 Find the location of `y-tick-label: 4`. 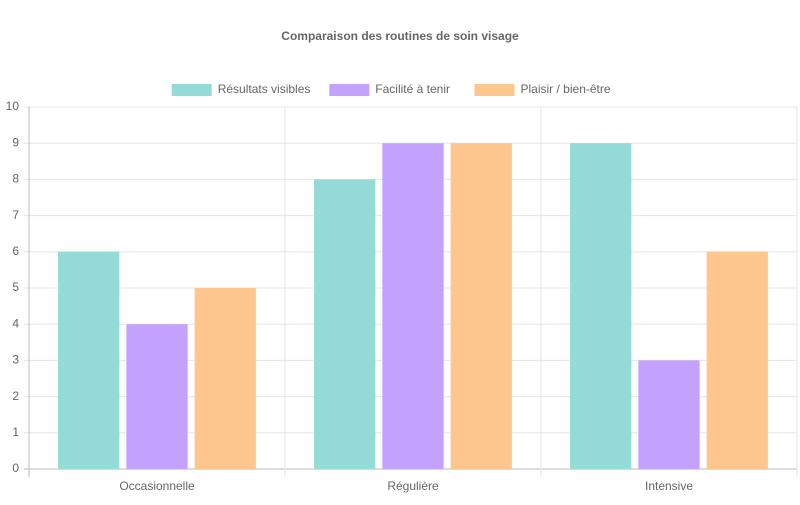

y-tick-label: 4 is located at coordinates (15, 323).